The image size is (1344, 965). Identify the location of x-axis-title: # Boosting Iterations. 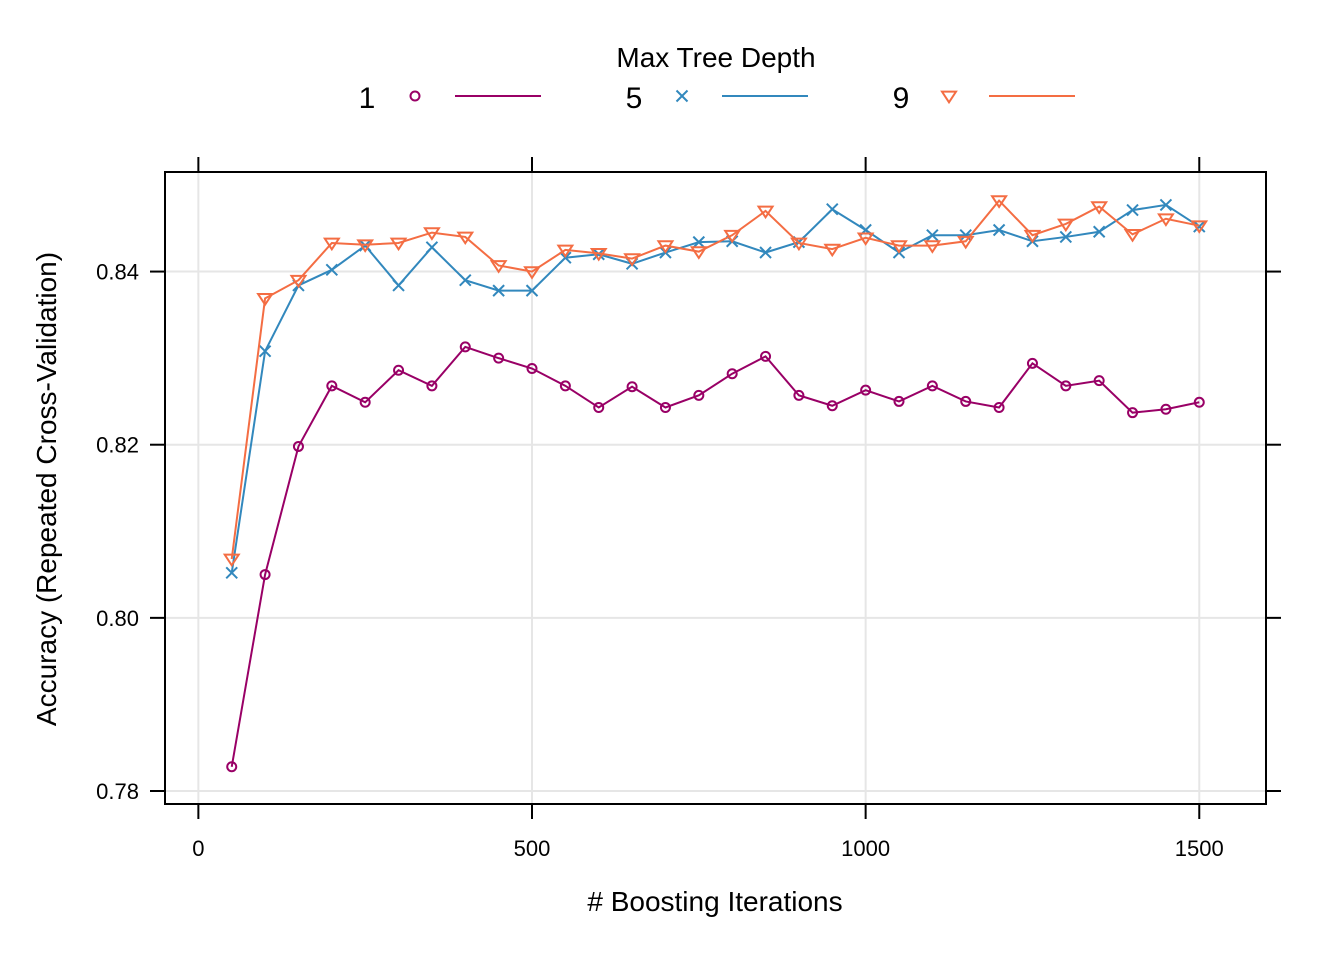
(714, 901).